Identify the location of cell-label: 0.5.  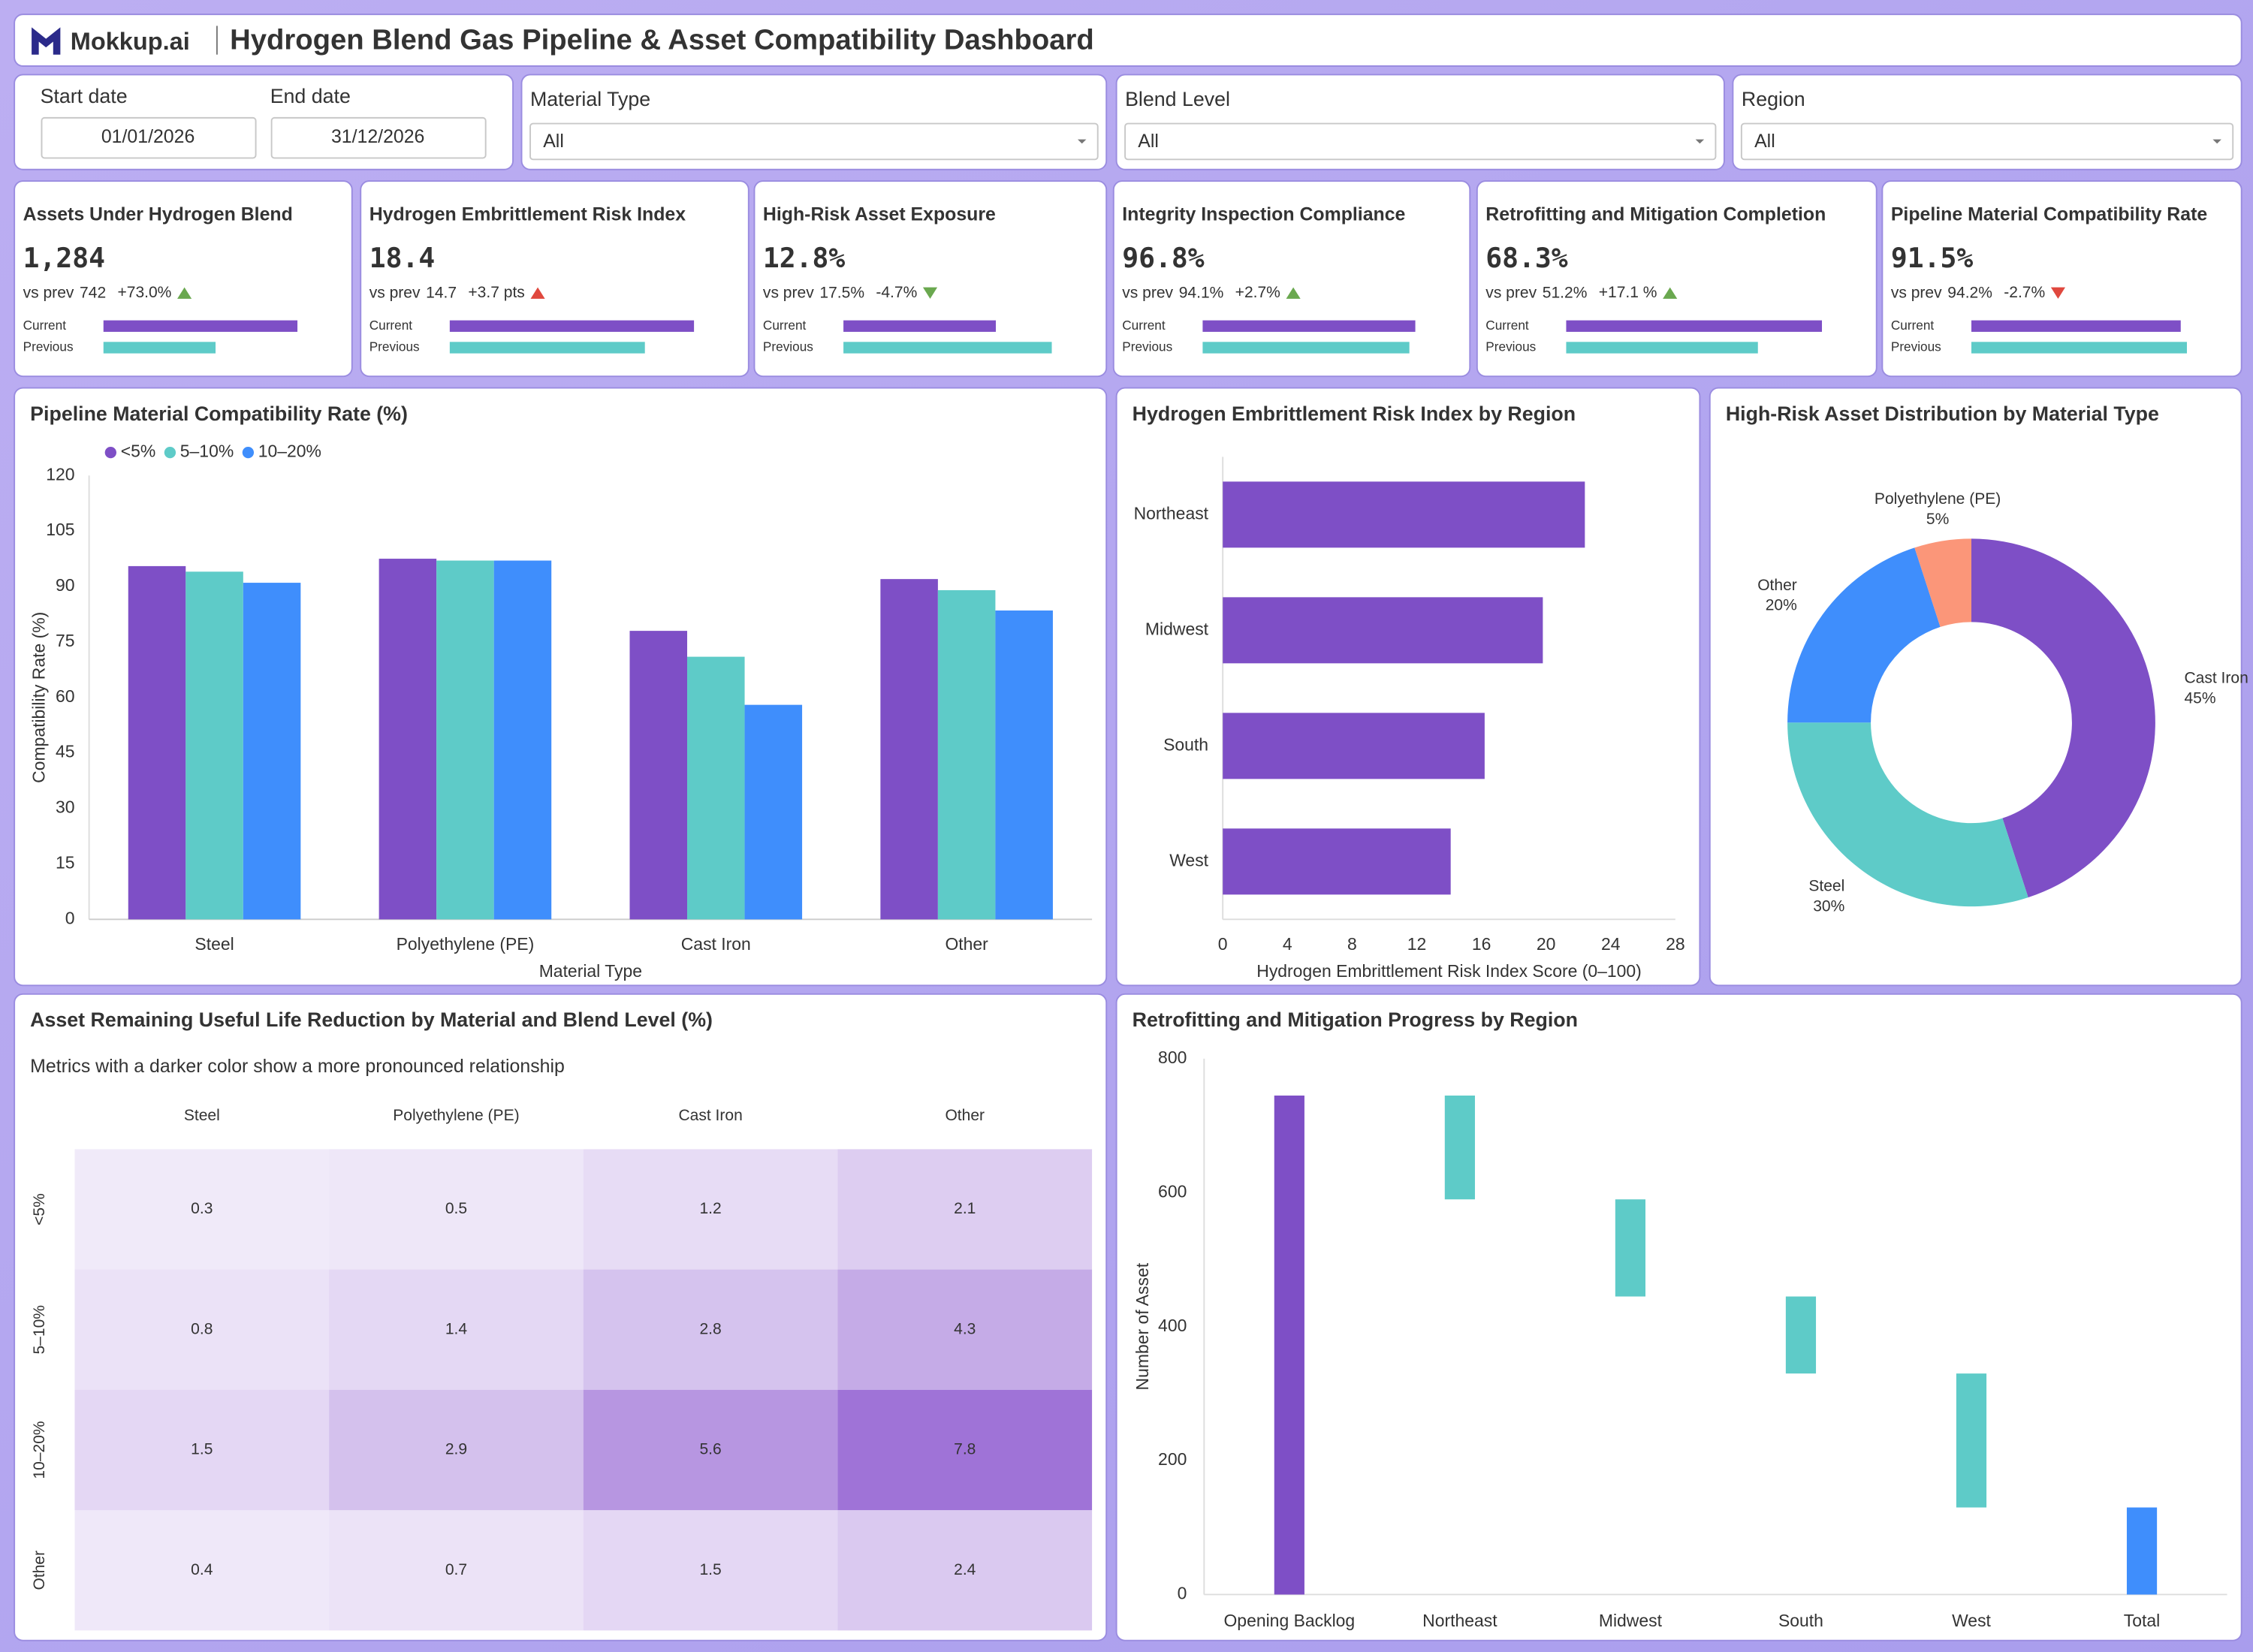
(456, 1208).